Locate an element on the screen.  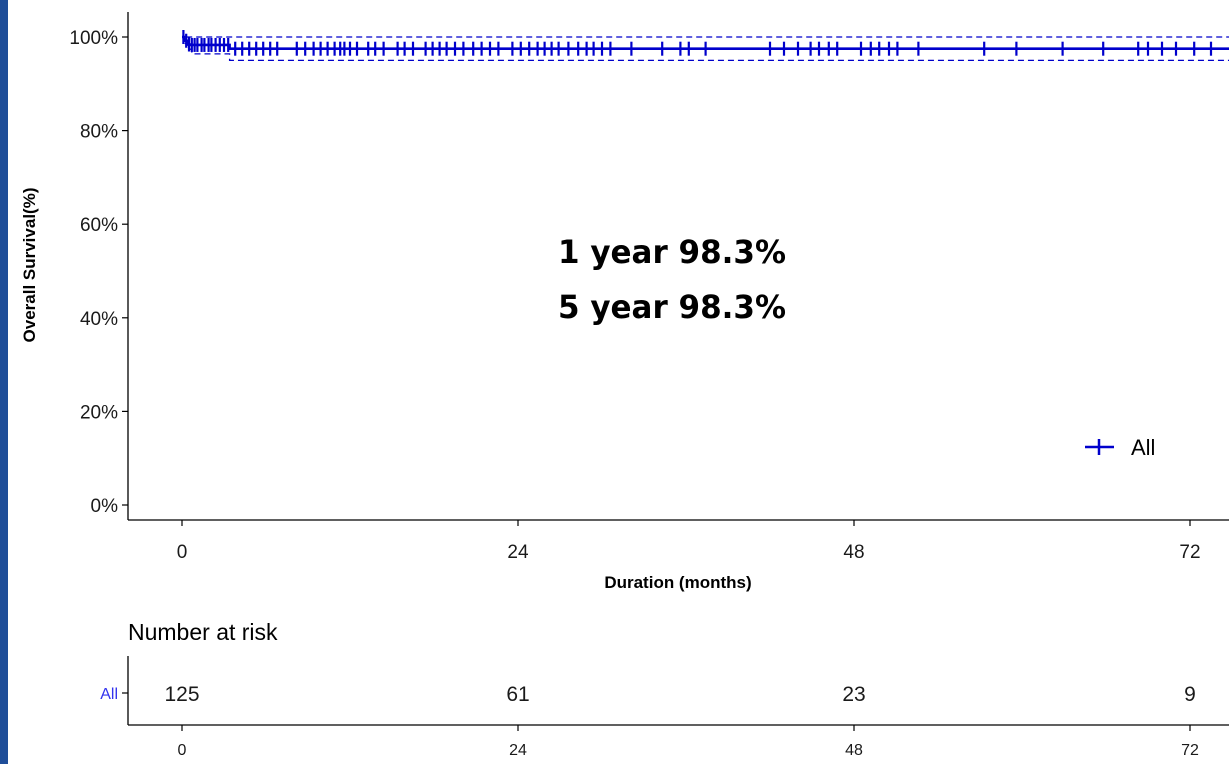
risk-x-tick-label: 0 is located at coordinates (182, 750).